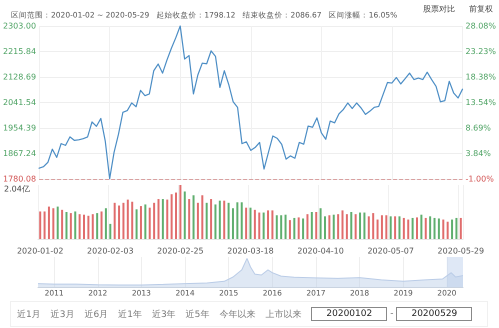 The image size is (499, 328). I want to click on text: 近3年, so click(164, 314).